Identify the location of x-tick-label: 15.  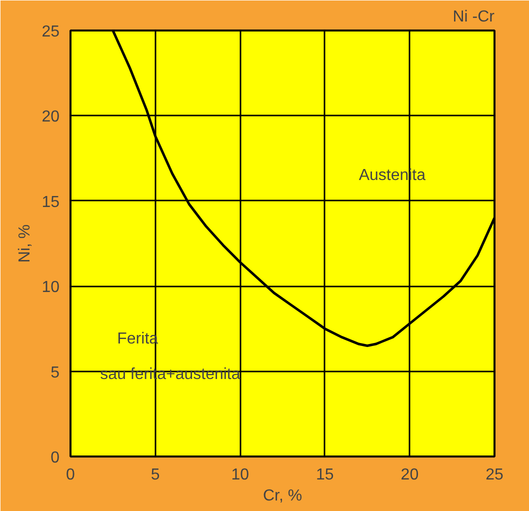
(325, 475).